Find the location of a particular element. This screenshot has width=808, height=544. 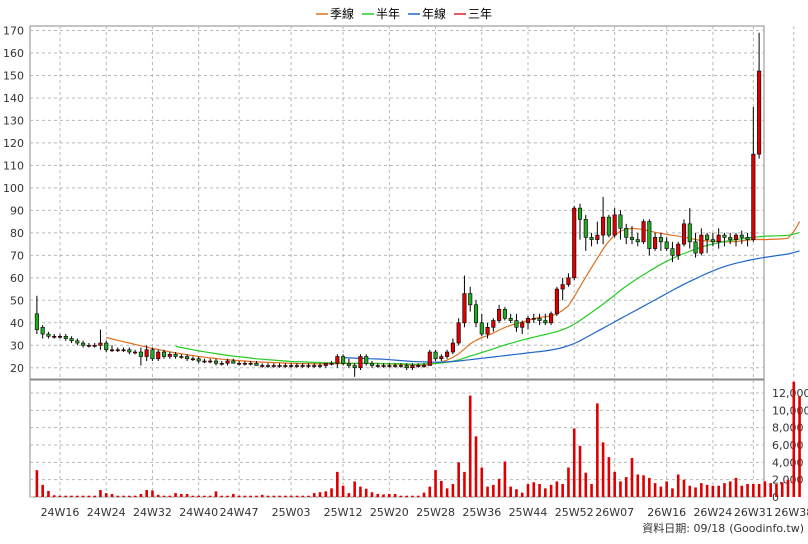

volume-tick-label: 4,000 is located at coordinates (788, 462).